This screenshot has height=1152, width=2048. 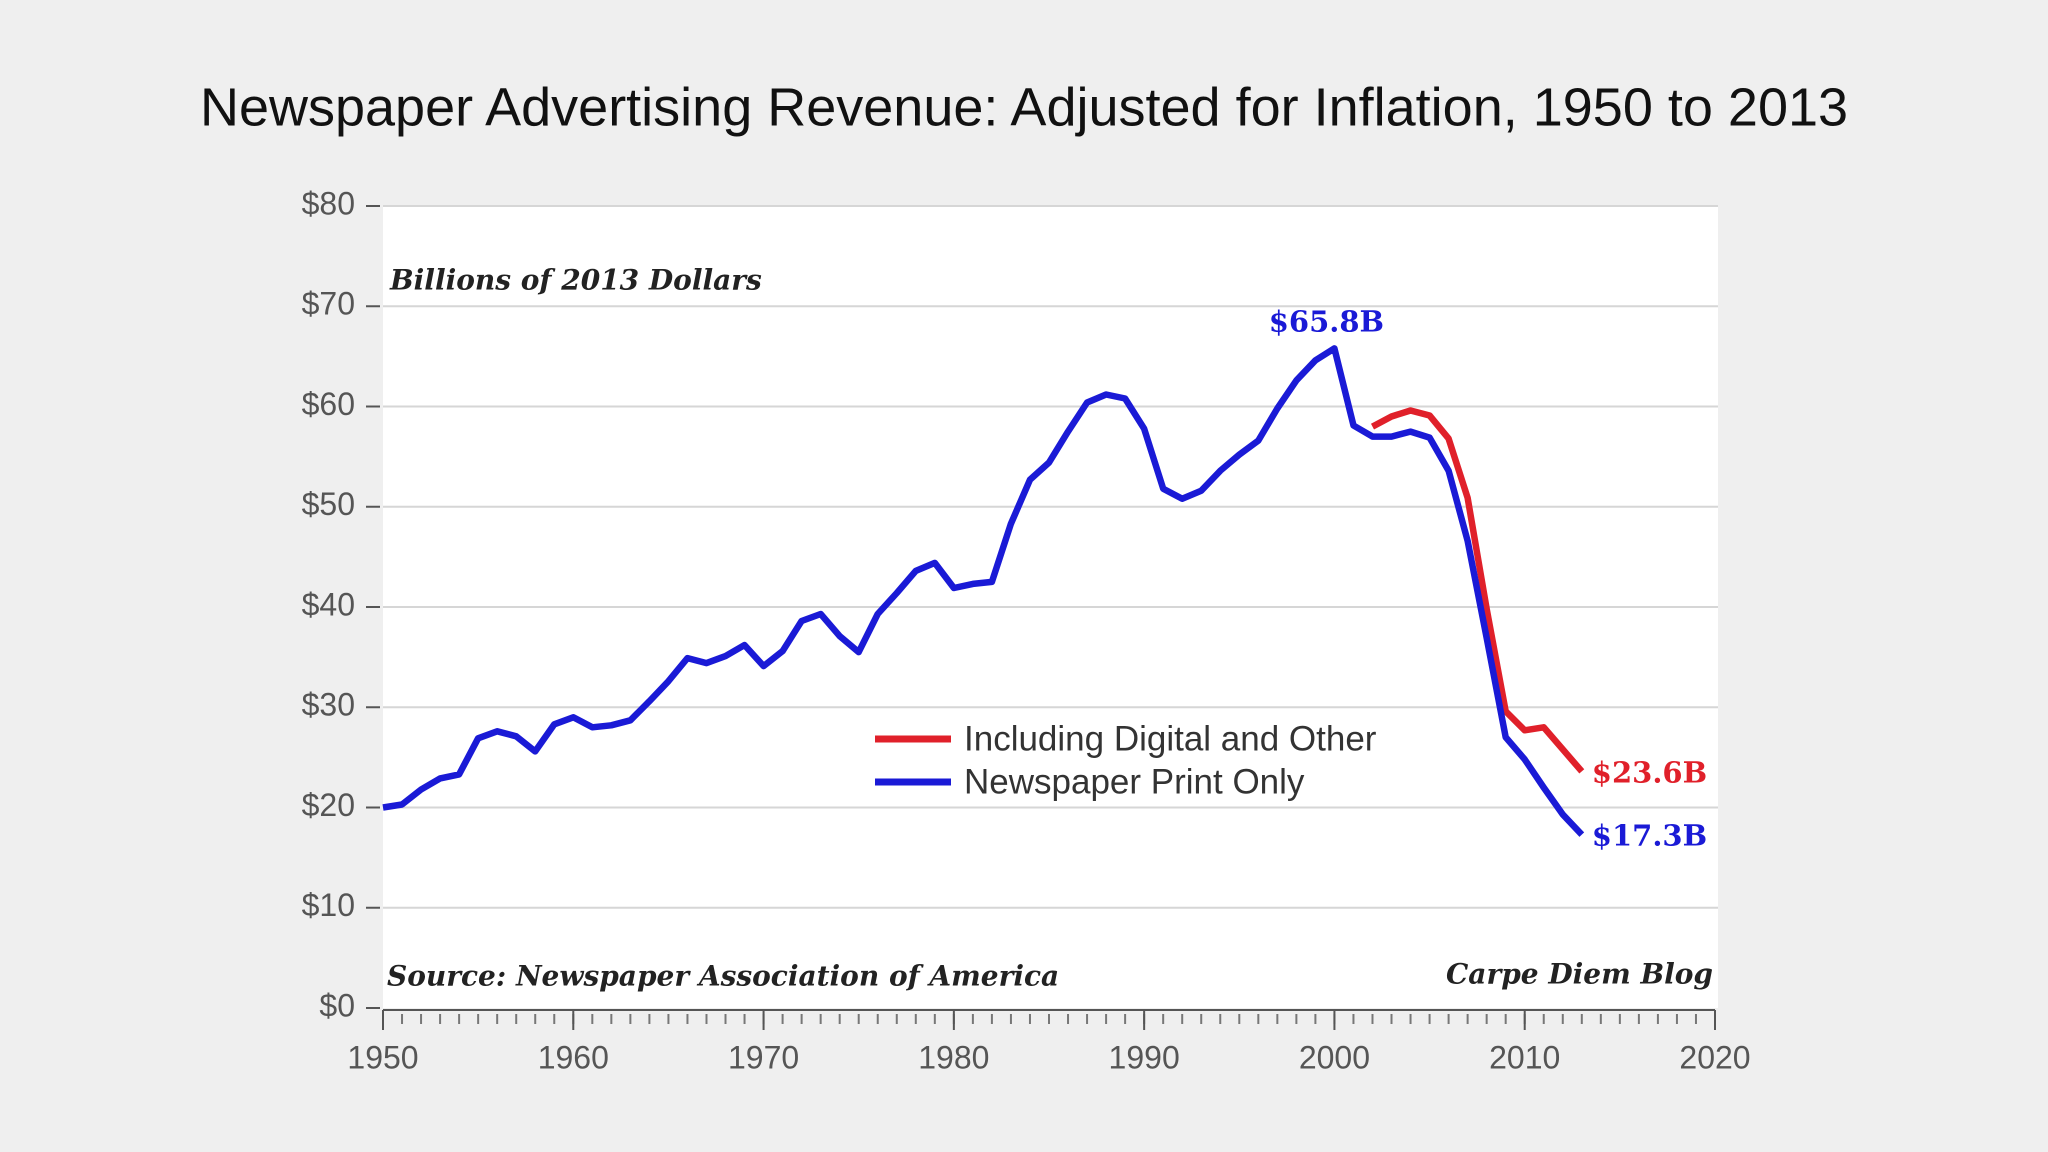 What do you see at coordinates (723, 976) in the screenshot?
I see `source-note: Source: Newspaper Association of America` at bounding box center [723, 976].